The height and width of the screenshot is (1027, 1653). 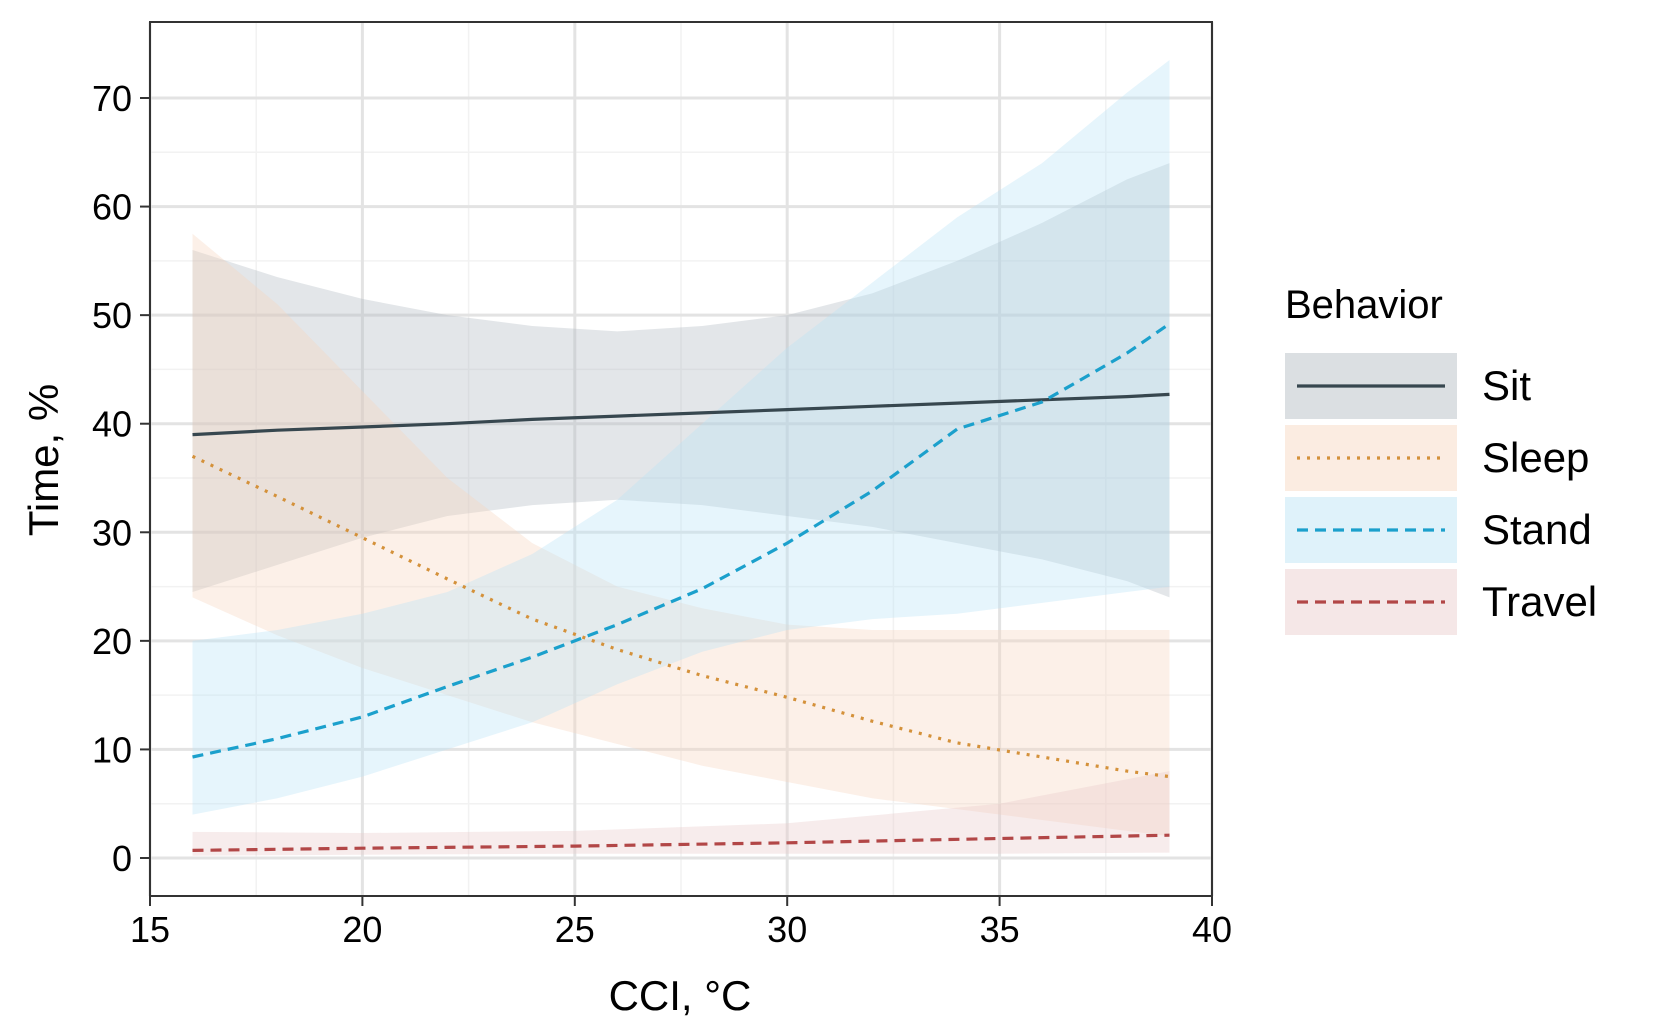 I want to click on x-tick-label: 40, so click(x=1212, y=929).